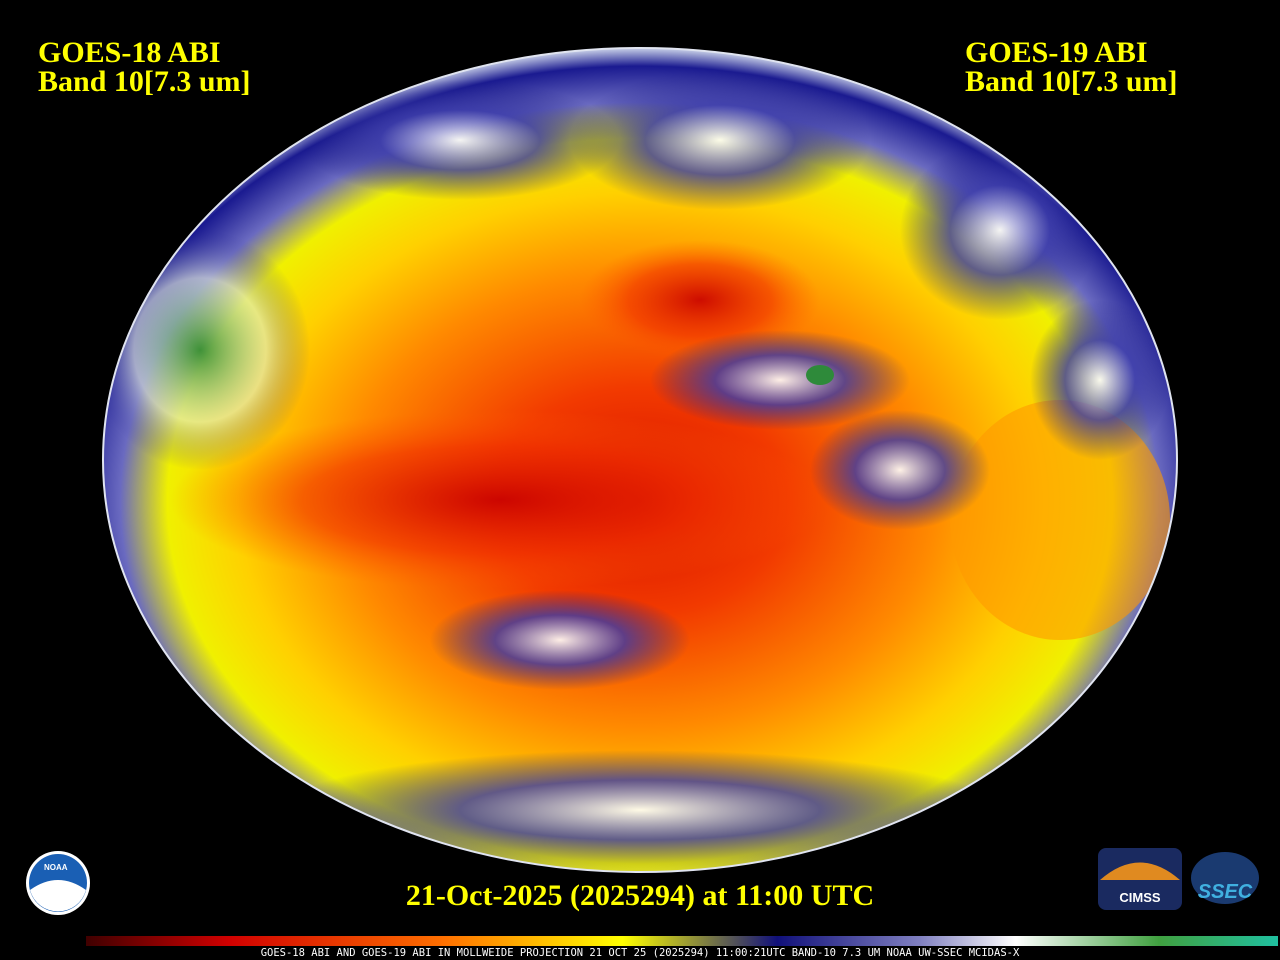 The height and width of the screenshot is (960, 1280). I want to click on ssec-logo: SSEC, so click(1225, 878).